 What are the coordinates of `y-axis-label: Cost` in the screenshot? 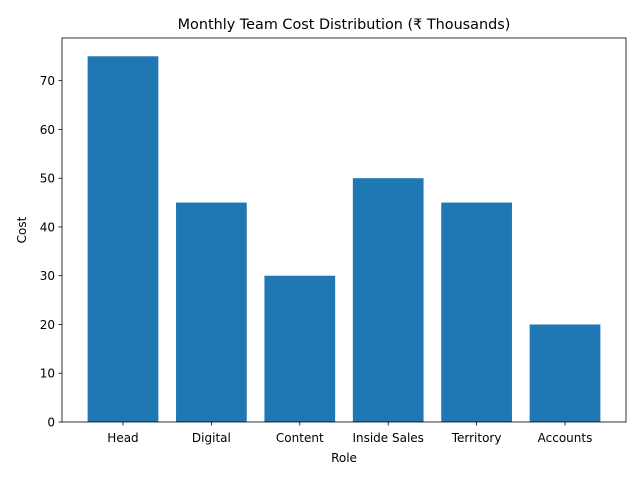 It's located at (22, 229).